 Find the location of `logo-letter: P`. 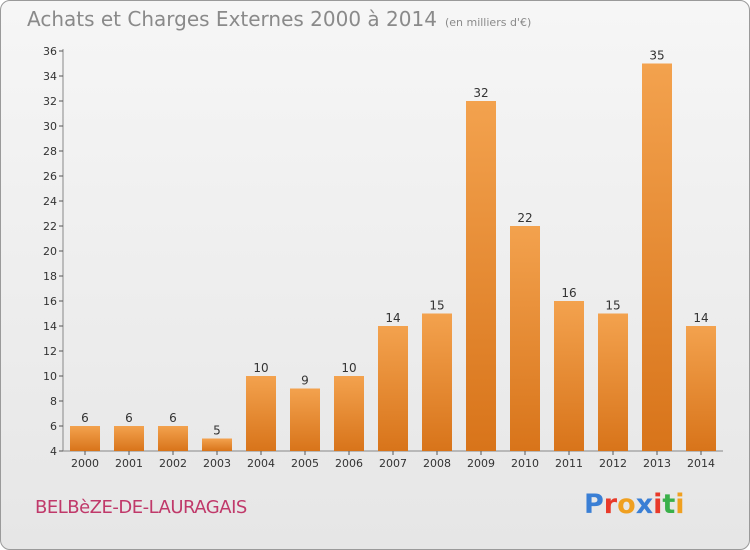

logo-letter: P is located at coordinates (594, 504).